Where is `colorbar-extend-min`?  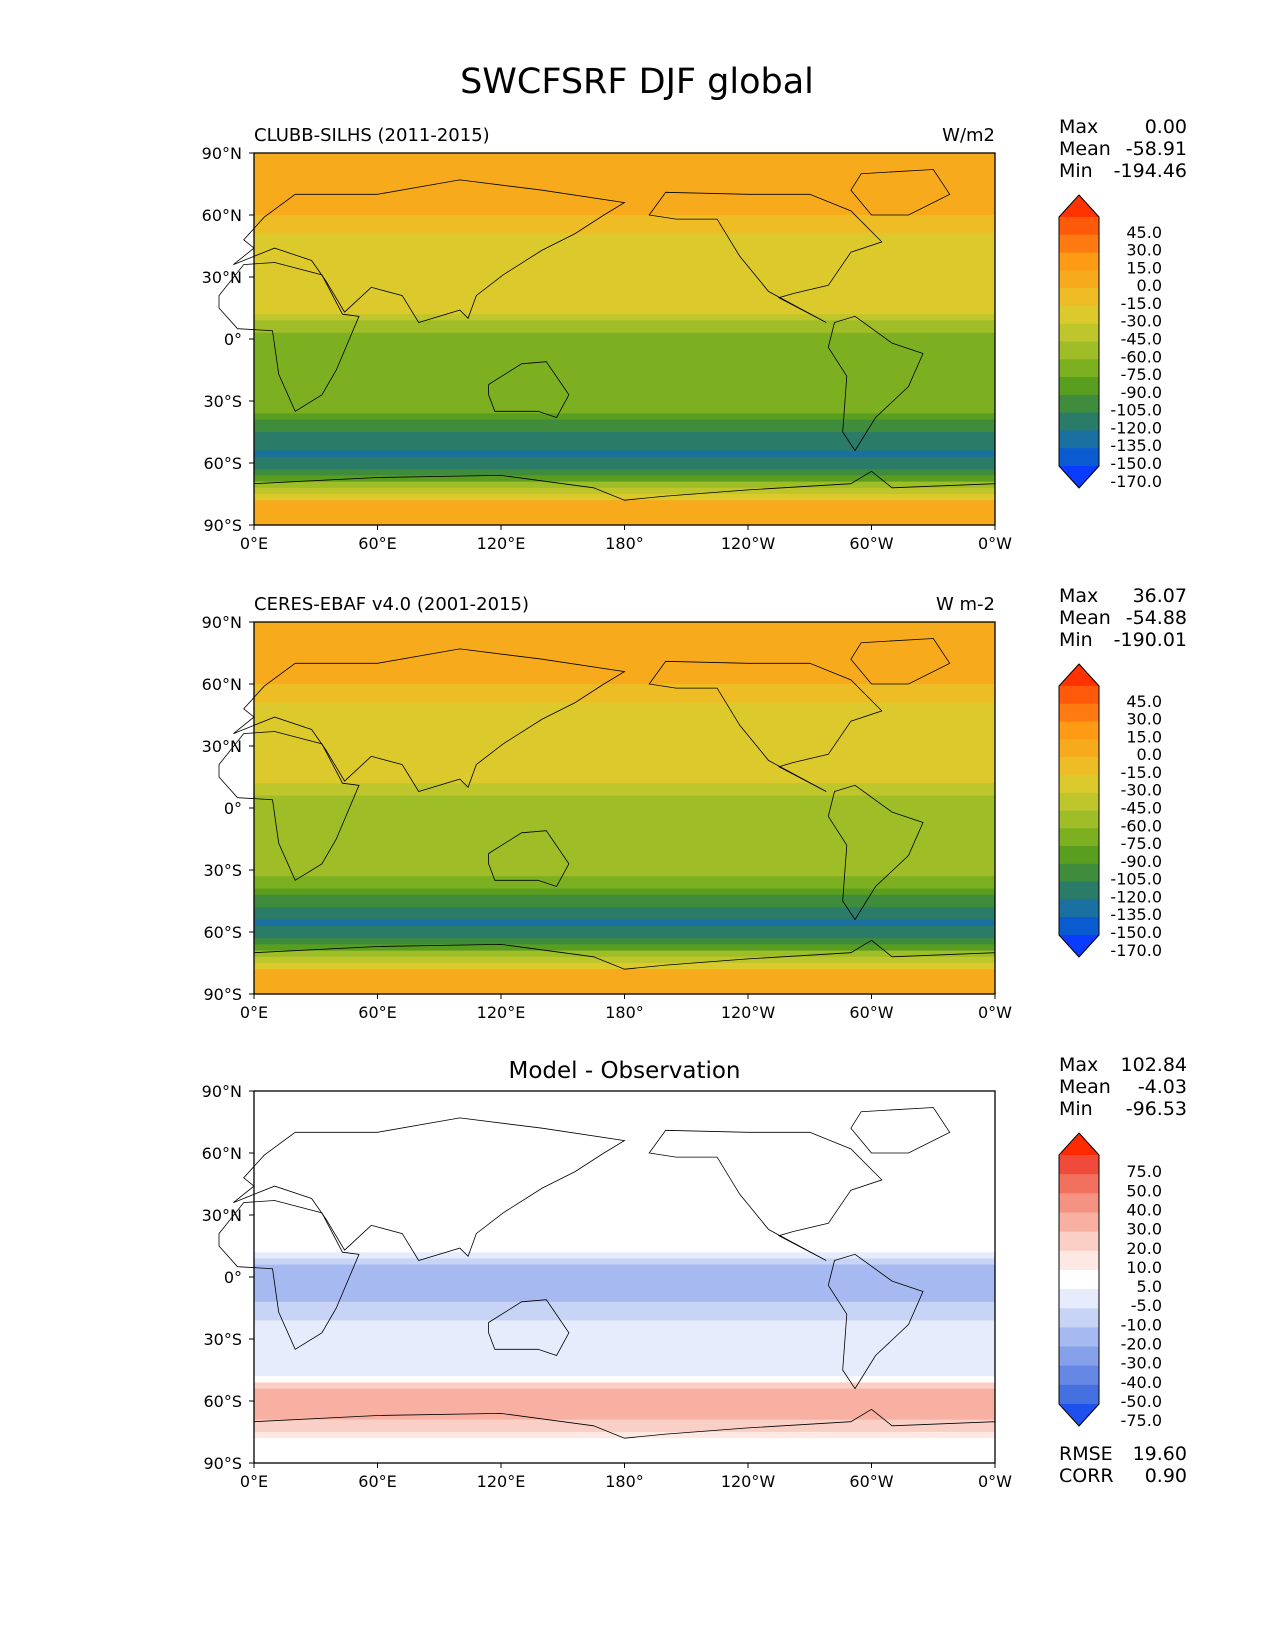 colorbar-extend-min is located at coordinates (1079, 477).